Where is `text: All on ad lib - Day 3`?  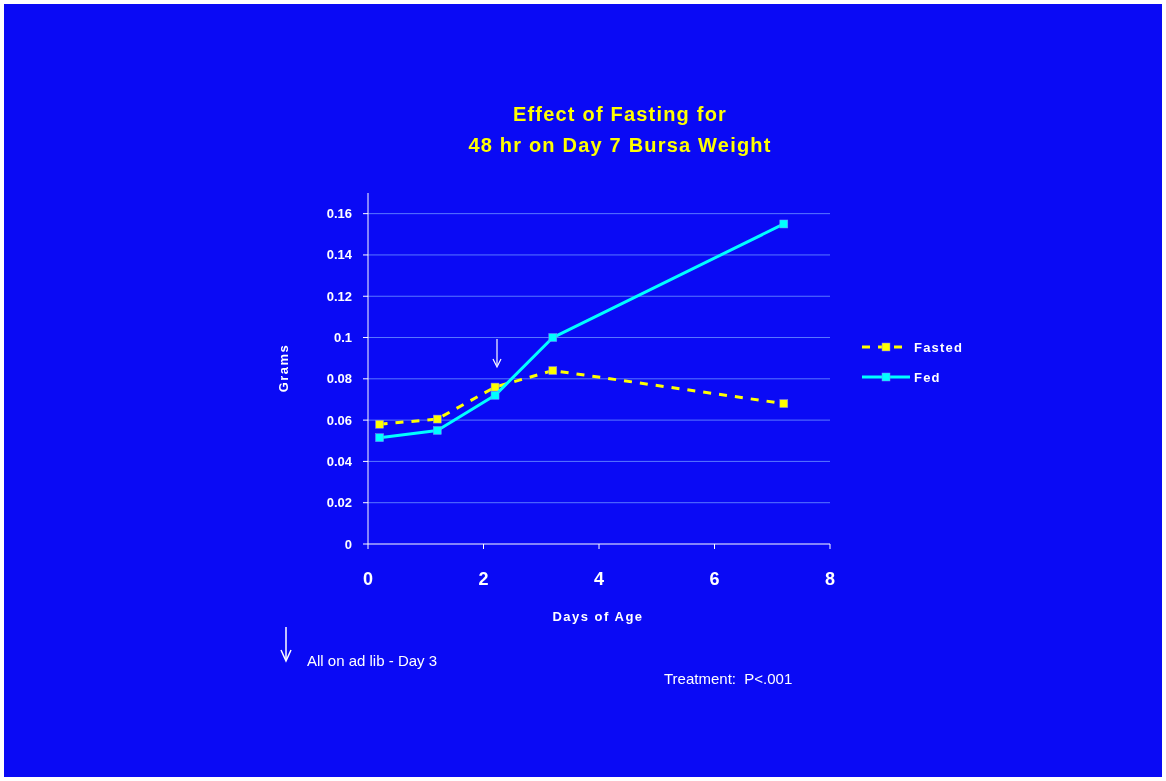 text: All on ad lib - Day 3 is located at coordinates (372, 660).